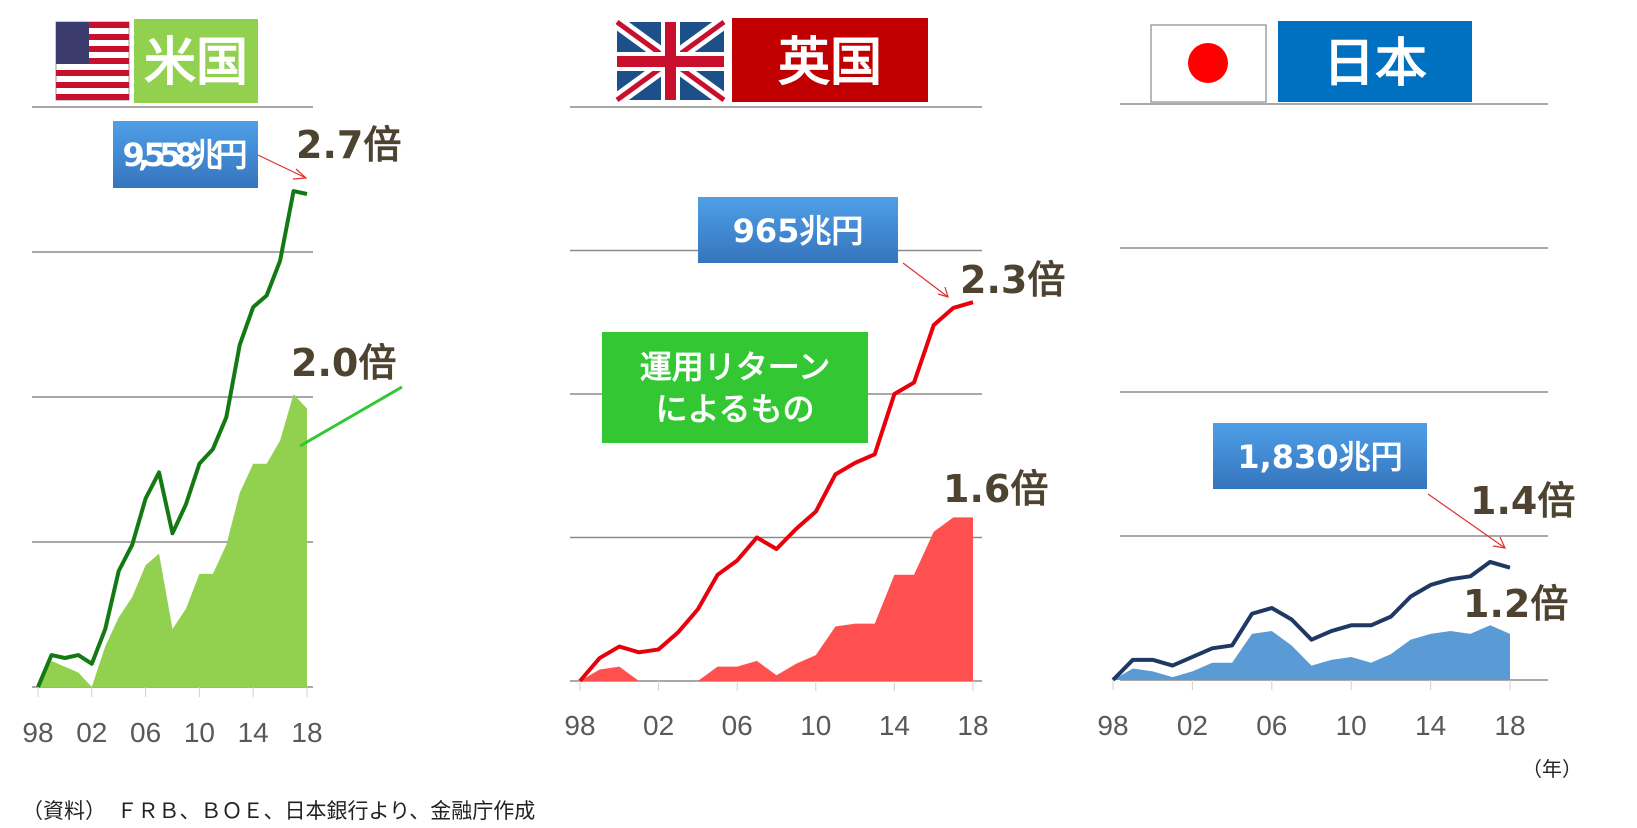 Image resolution: width=1637 pixels, height=828 pixels. I want to click on japan-title: 日本, so click(1375, 64).